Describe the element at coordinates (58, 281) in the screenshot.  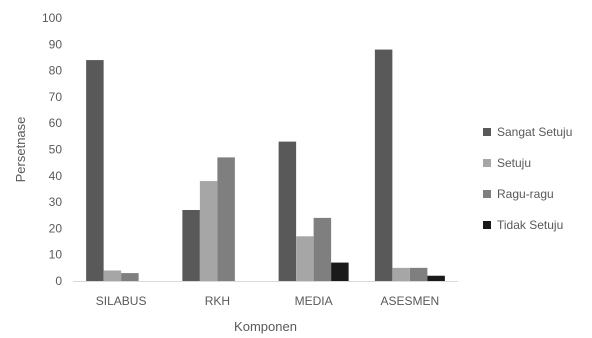
I see `y-tick-label: 0` at that location.